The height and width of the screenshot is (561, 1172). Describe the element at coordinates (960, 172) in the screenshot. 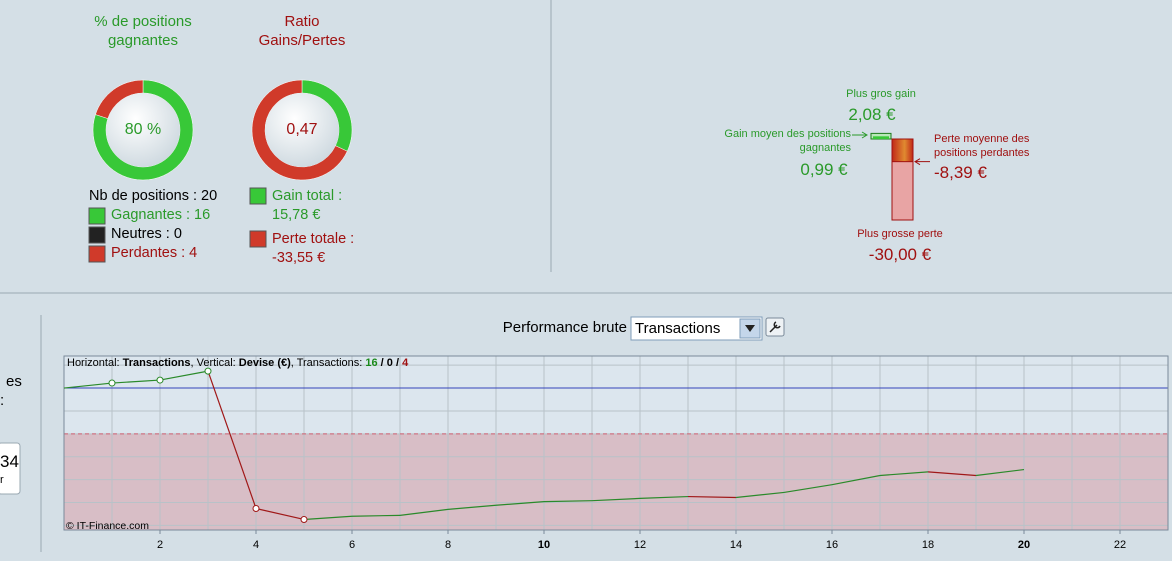

I see `avg-loss-value: -8,39 €` at that location.